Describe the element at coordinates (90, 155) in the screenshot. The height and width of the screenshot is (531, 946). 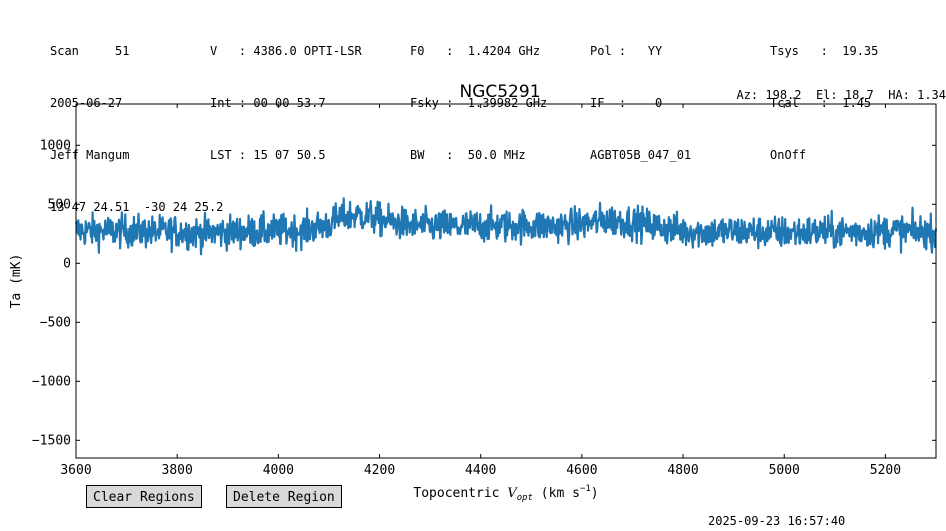
I see `observer-name: Jeff Mangum` at that location.